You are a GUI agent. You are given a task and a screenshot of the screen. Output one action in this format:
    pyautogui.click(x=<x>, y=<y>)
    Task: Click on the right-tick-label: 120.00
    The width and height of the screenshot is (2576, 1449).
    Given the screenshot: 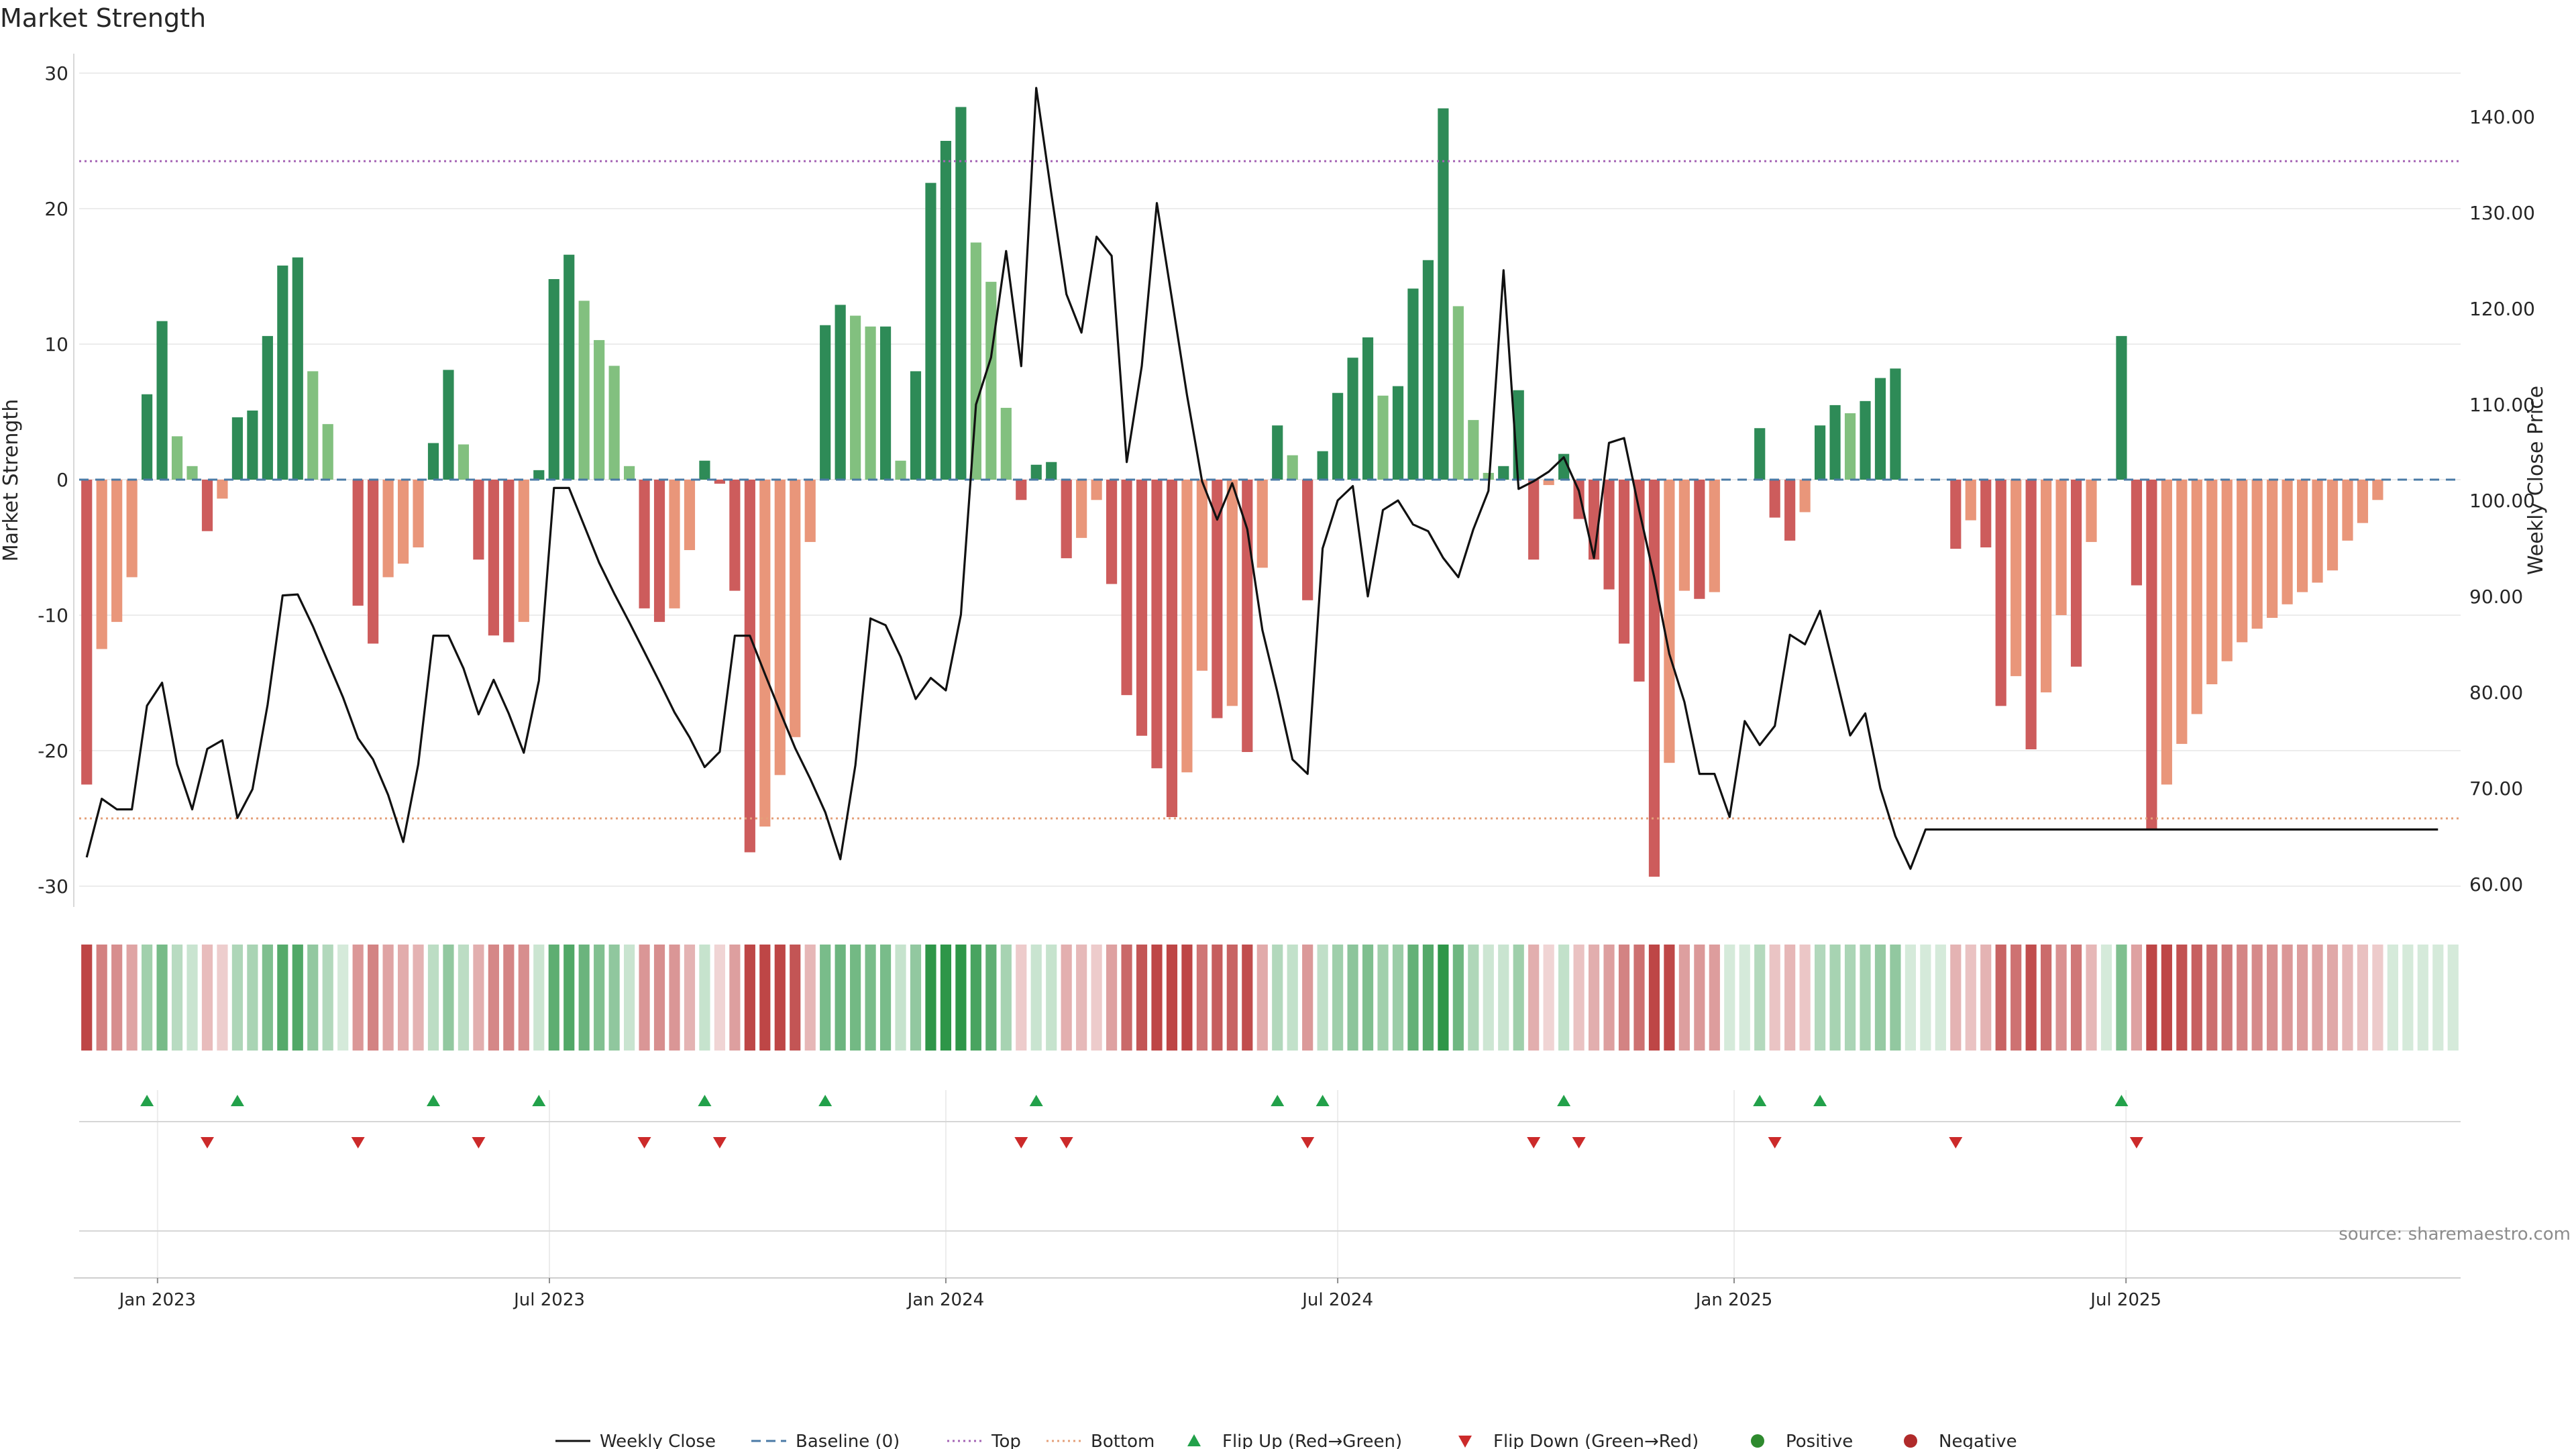 What is the action you would take?
    pyautogui.click(x=2502, y=309)
    